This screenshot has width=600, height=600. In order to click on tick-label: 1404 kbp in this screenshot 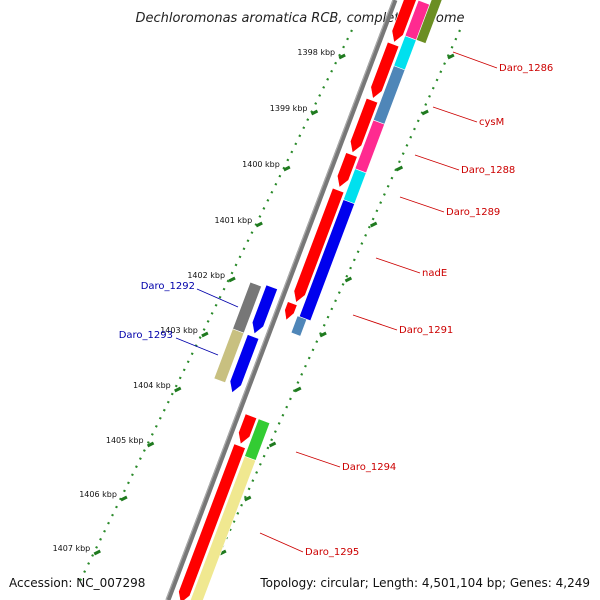, I will do `click(152, 385)`.